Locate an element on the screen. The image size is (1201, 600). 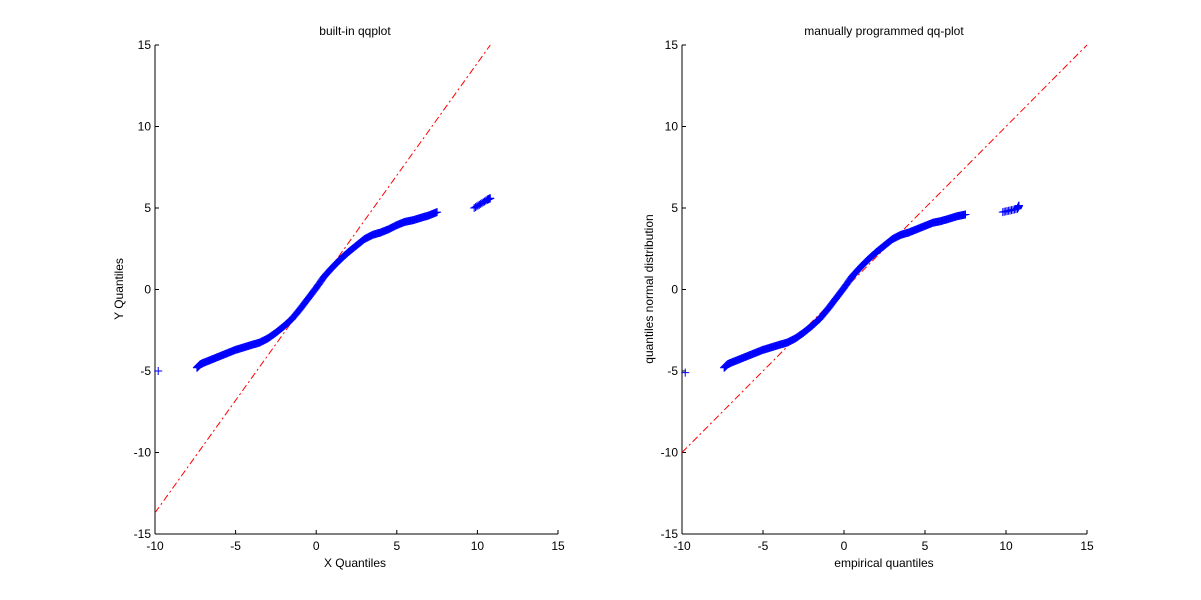
x-axis-label: empirical quantiles is located at coordinates (883, 563).